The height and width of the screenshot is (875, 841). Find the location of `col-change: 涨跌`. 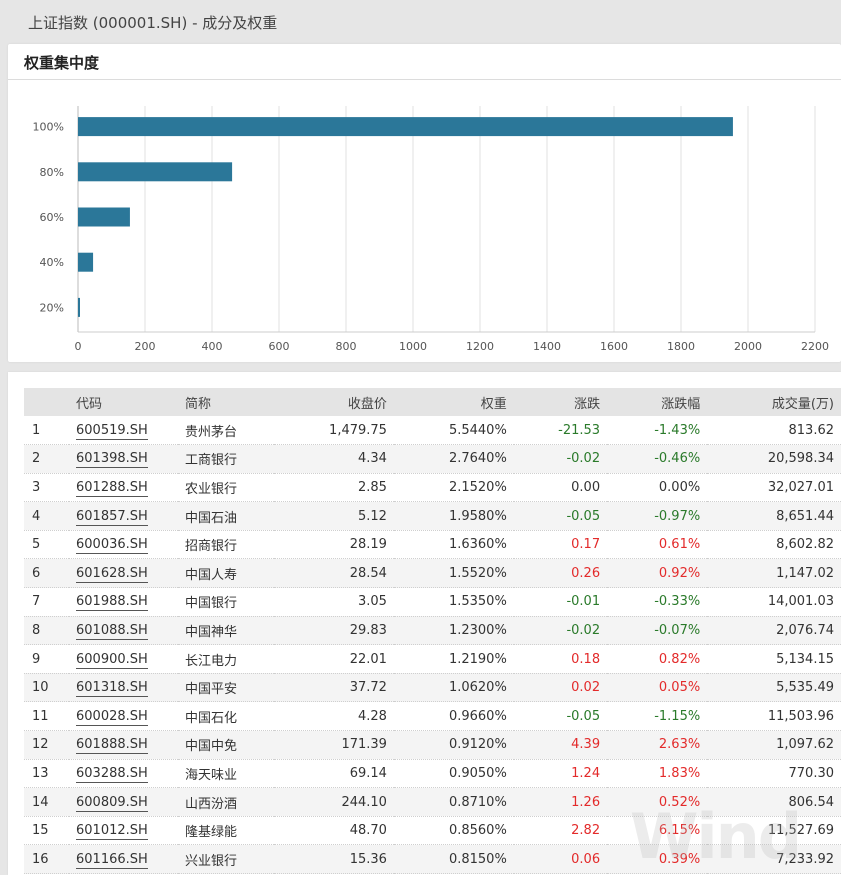

col-change: 涨跌 is located at coordinates (587, 404).